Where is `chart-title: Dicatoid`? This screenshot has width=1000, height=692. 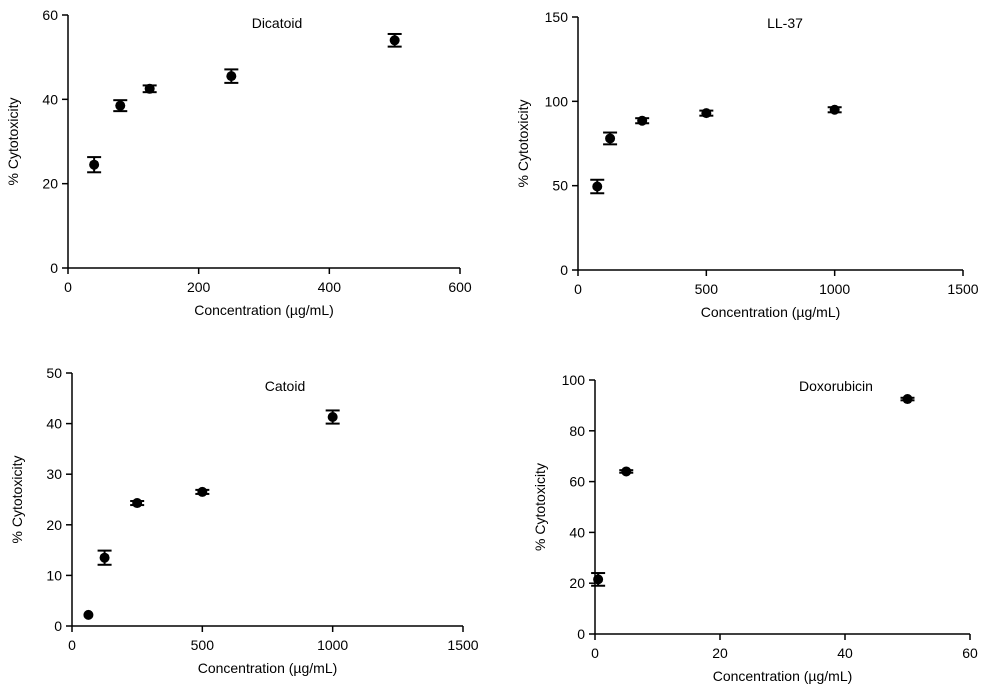
chart-title: Dicatoid is located at coordinates (277, 23).